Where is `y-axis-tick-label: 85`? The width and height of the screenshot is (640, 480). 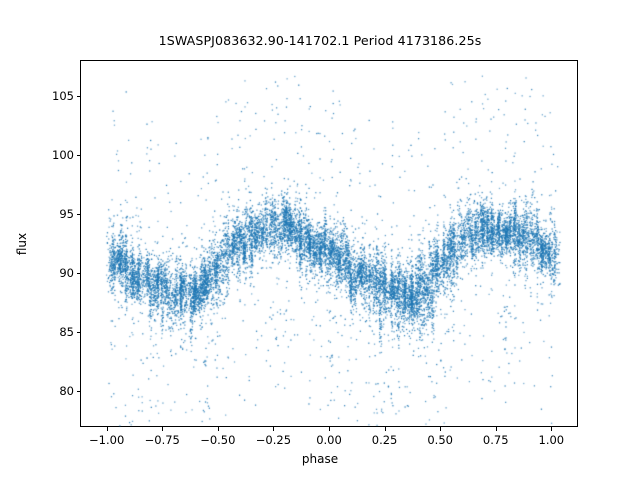
y-axis-tick-label: 85 is located at coordinates (66, 332).